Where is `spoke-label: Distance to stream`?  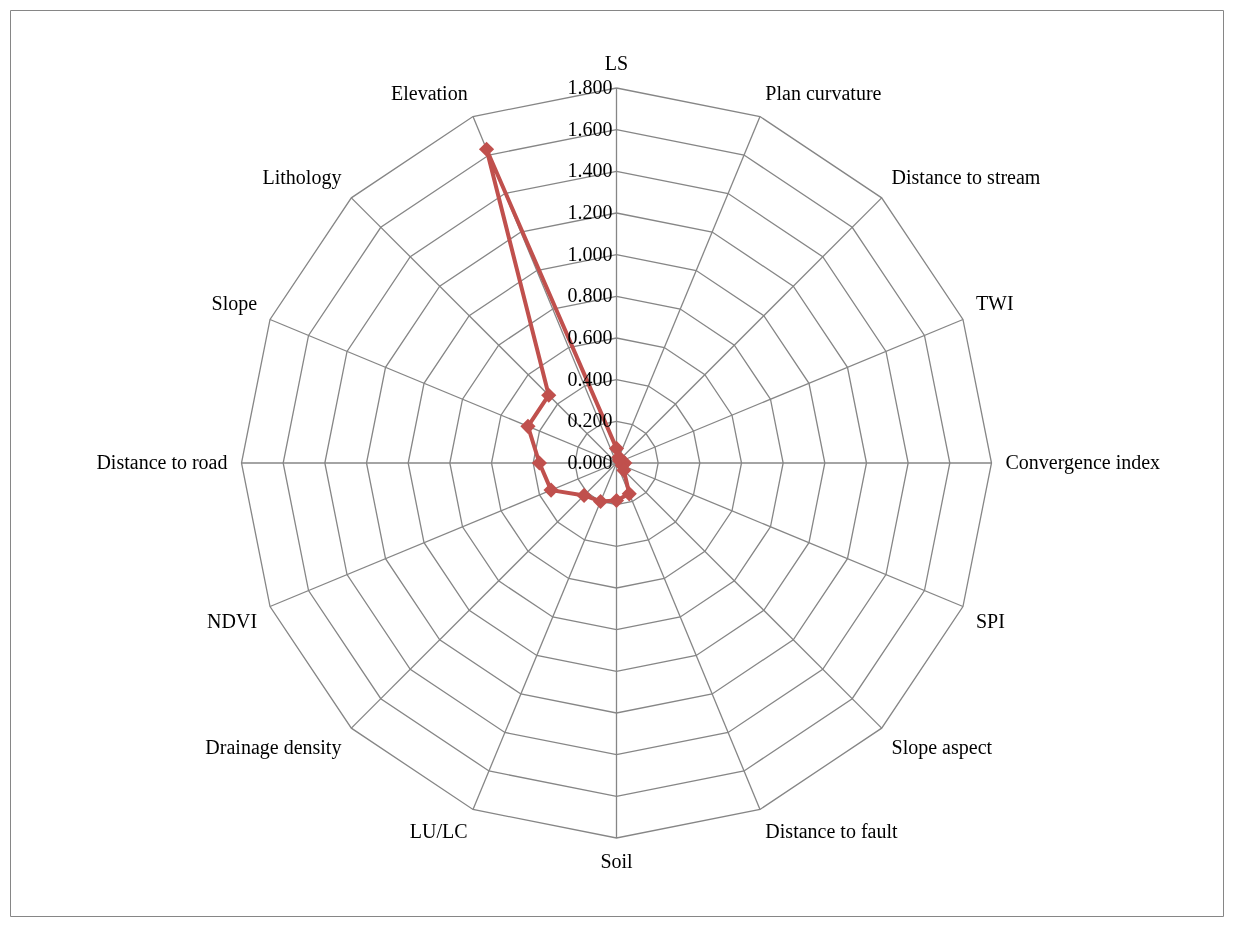 spoke-label: Distance to stream is located at coordinates (966, 176).